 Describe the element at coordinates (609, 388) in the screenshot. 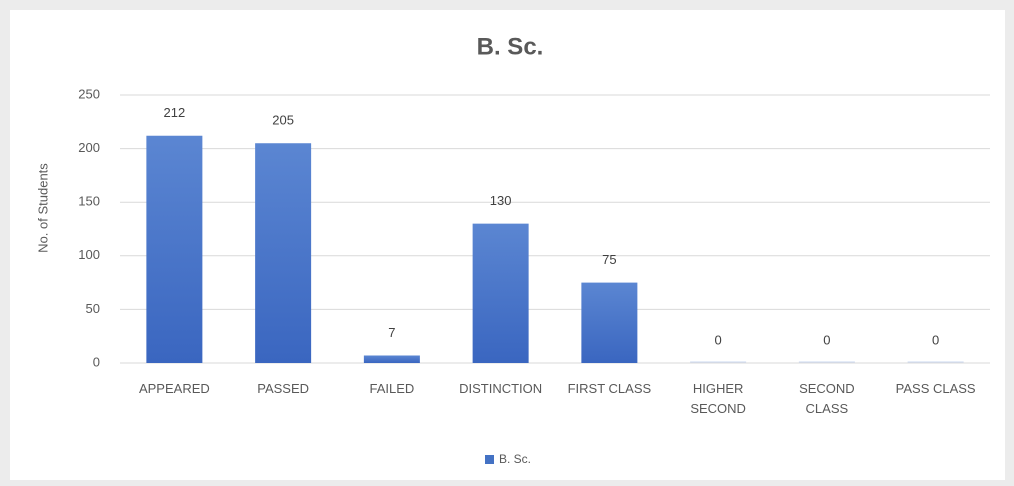

I see `x-tick-label: FIRST CLASS` at that location.